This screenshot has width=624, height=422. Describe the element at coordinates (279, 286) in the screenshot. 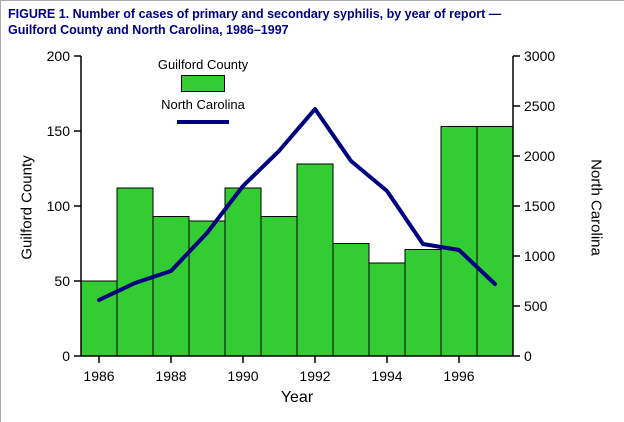

I see `bar-1991` at that location.